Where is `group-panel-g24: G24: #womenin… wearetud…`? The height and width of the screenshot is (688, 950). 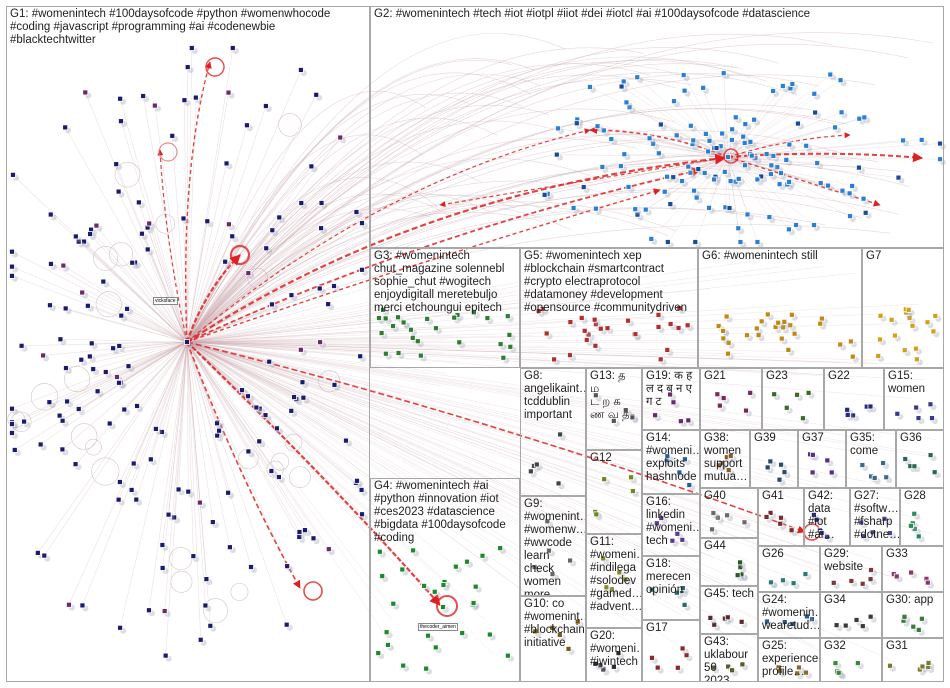 group-panel-g24: G24: #womenin… wearetud… is located at coordinates (789, 615).